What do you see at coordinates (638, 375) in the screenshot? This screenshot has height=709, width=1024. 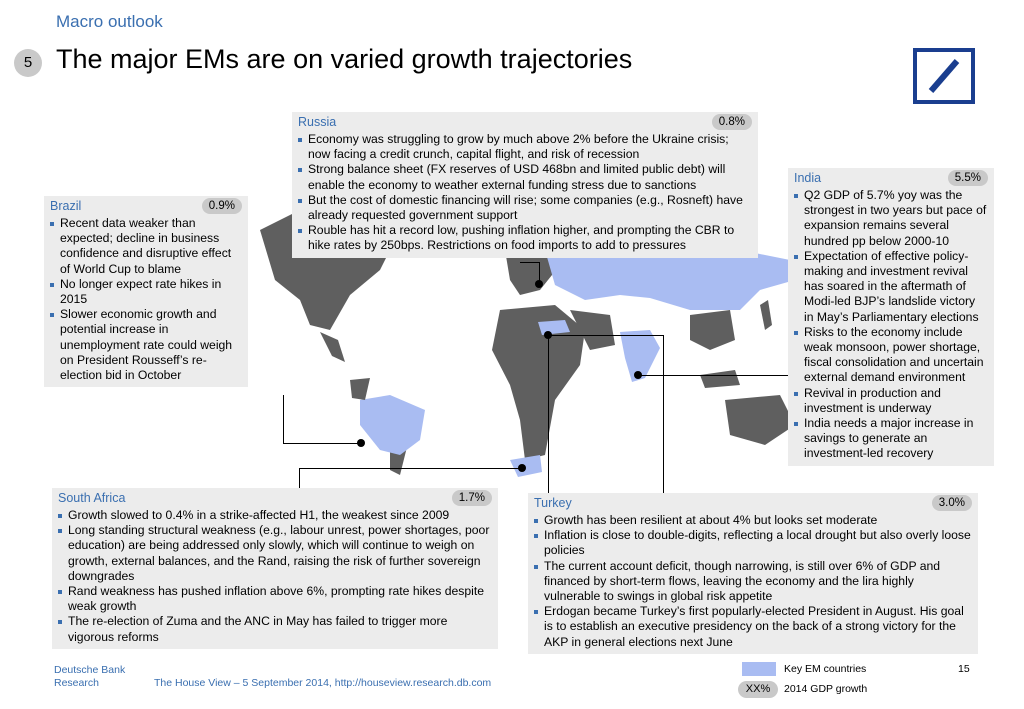 I see `marker-india` at bounding box center [638, 375].